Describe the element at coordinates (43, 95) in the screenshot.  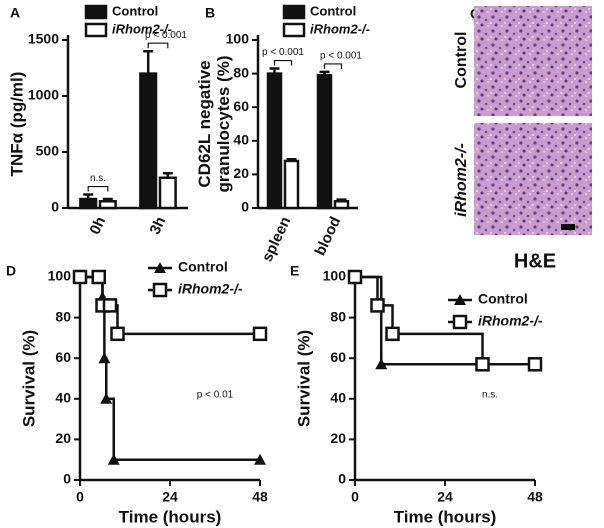
I see `y-tick-label: 1000` at that location.